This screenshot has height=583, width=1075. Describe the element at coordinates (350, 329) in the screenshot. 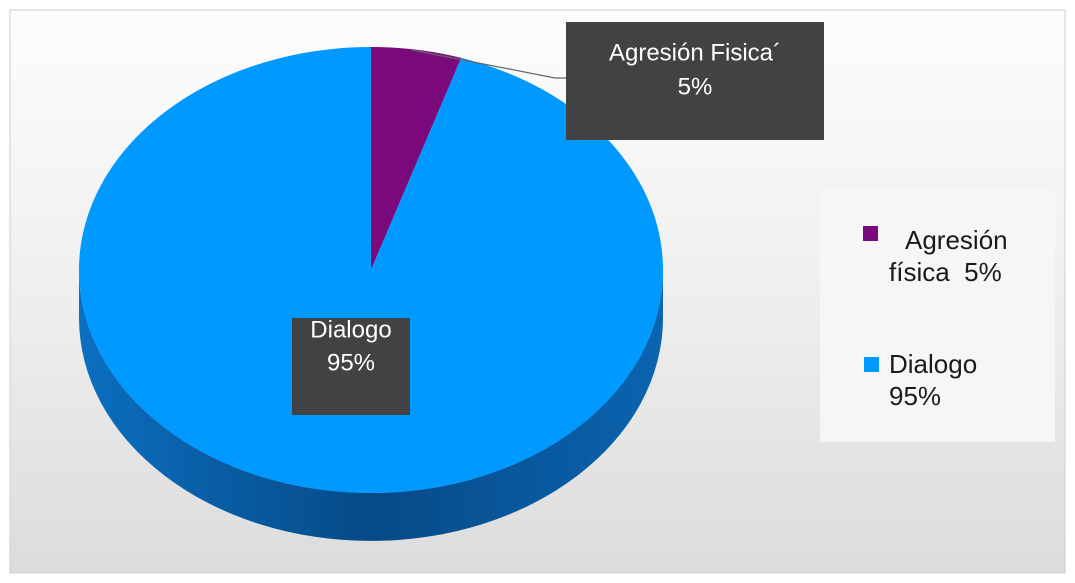

I see `data-label-category: Dialogo` at that location.